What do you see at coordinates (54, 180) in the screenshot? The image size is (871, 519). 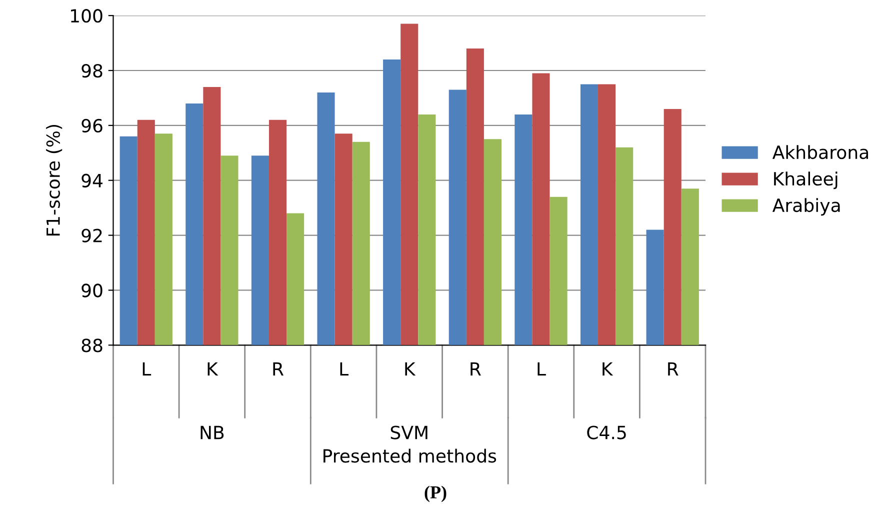 I see `y-axis-title: F1-score (%)` at bounding box center [54, 180].